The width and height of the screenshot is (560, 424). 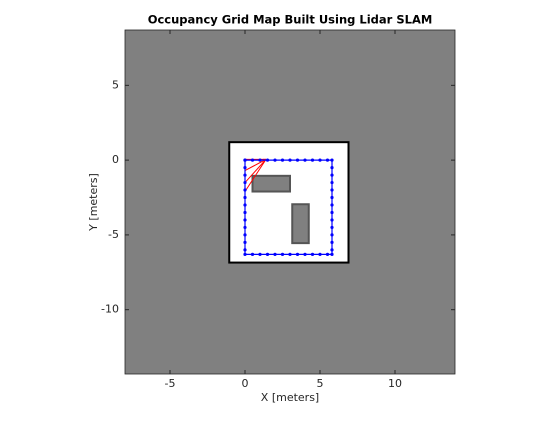 What do you see at coordinates (113, 234) in the screenshot?
I see `y-tick-label: -5` at bounding box center [113, 234].